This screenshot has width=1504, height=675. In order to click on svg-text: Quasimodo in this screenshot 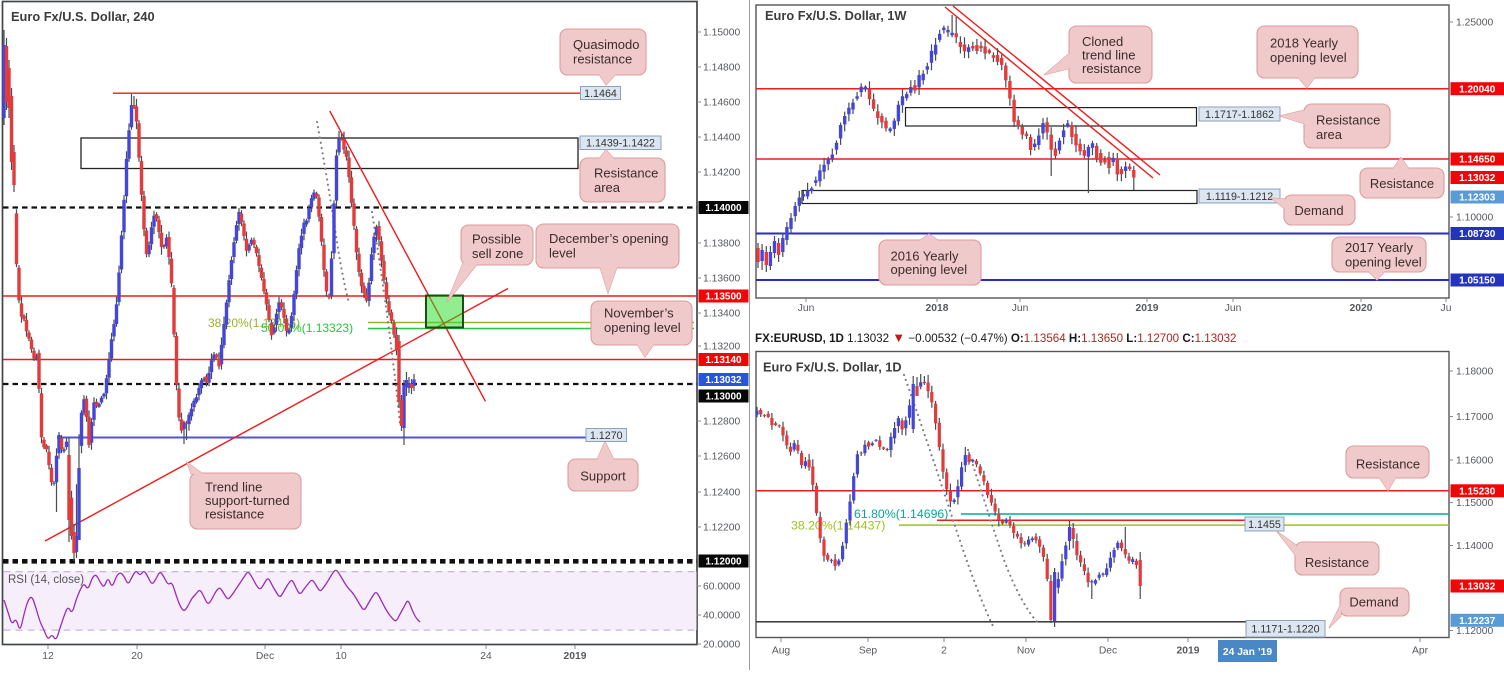, I will do `click(606, 44)`.